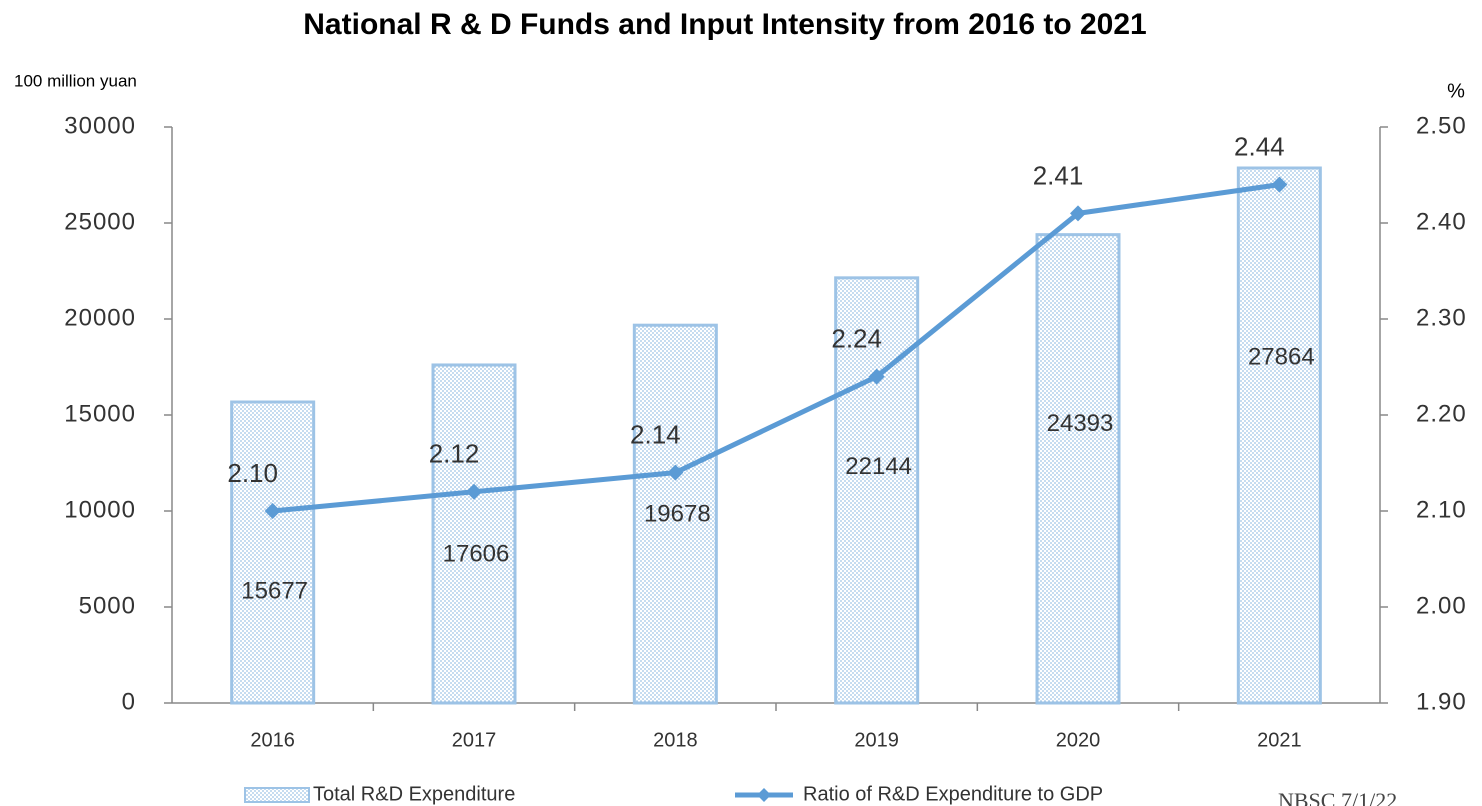  What do you see at coordinates (764, 795) in the screenshot?
I see `legend-marker` at bounding box center [764, 795].